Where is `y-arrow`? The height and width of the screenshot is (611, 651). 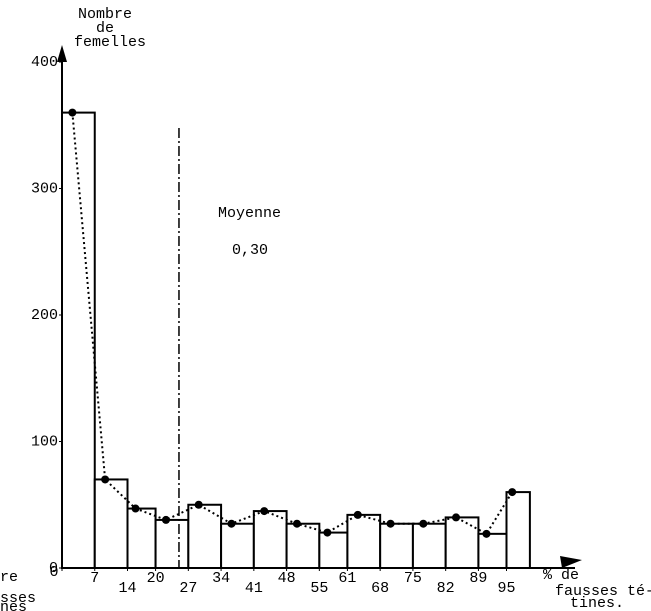 y-arrow is located at coordinates (62, 53).